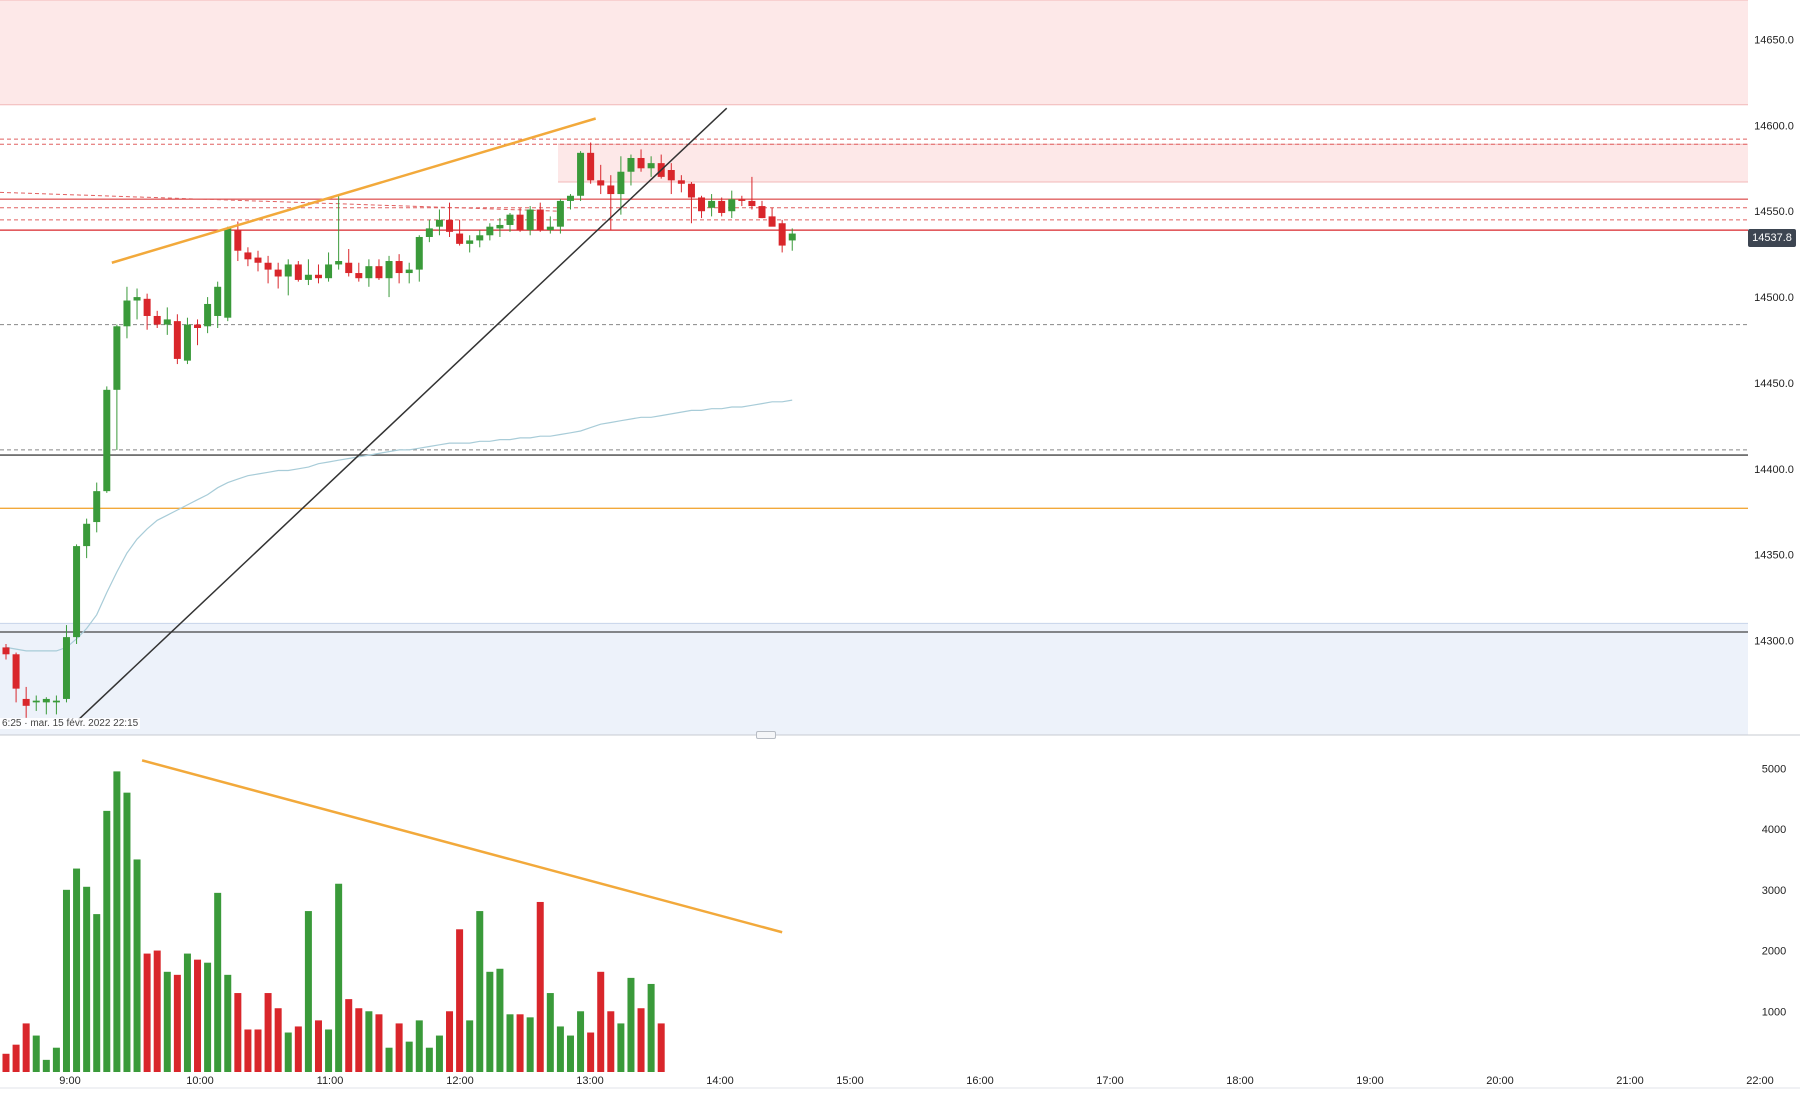 Image resolution: width=1800 pixels, height=1097 pixels. What do you see at coordinates (720, 1081) in the screenshot?
I see `time-tick-label: 14:00` at bounding box center [720, 1081].